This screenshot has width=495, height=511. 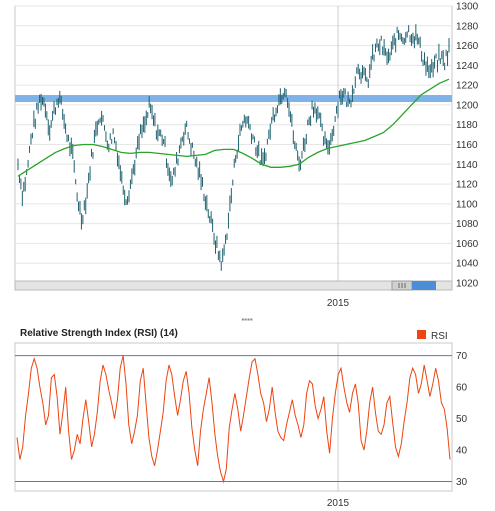 I want to click on rsi-y-tick-label: 40, so click(x=462, y=451).